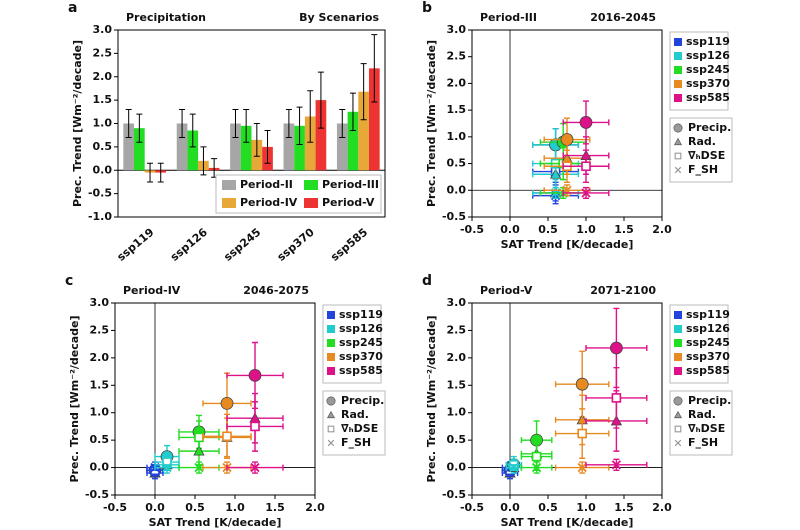 The width and height of the screenshot is (800, 530). Describe the element at coordinates (457, 29) in the screenshot. I see `y-tick-label: 3.0` at that location.